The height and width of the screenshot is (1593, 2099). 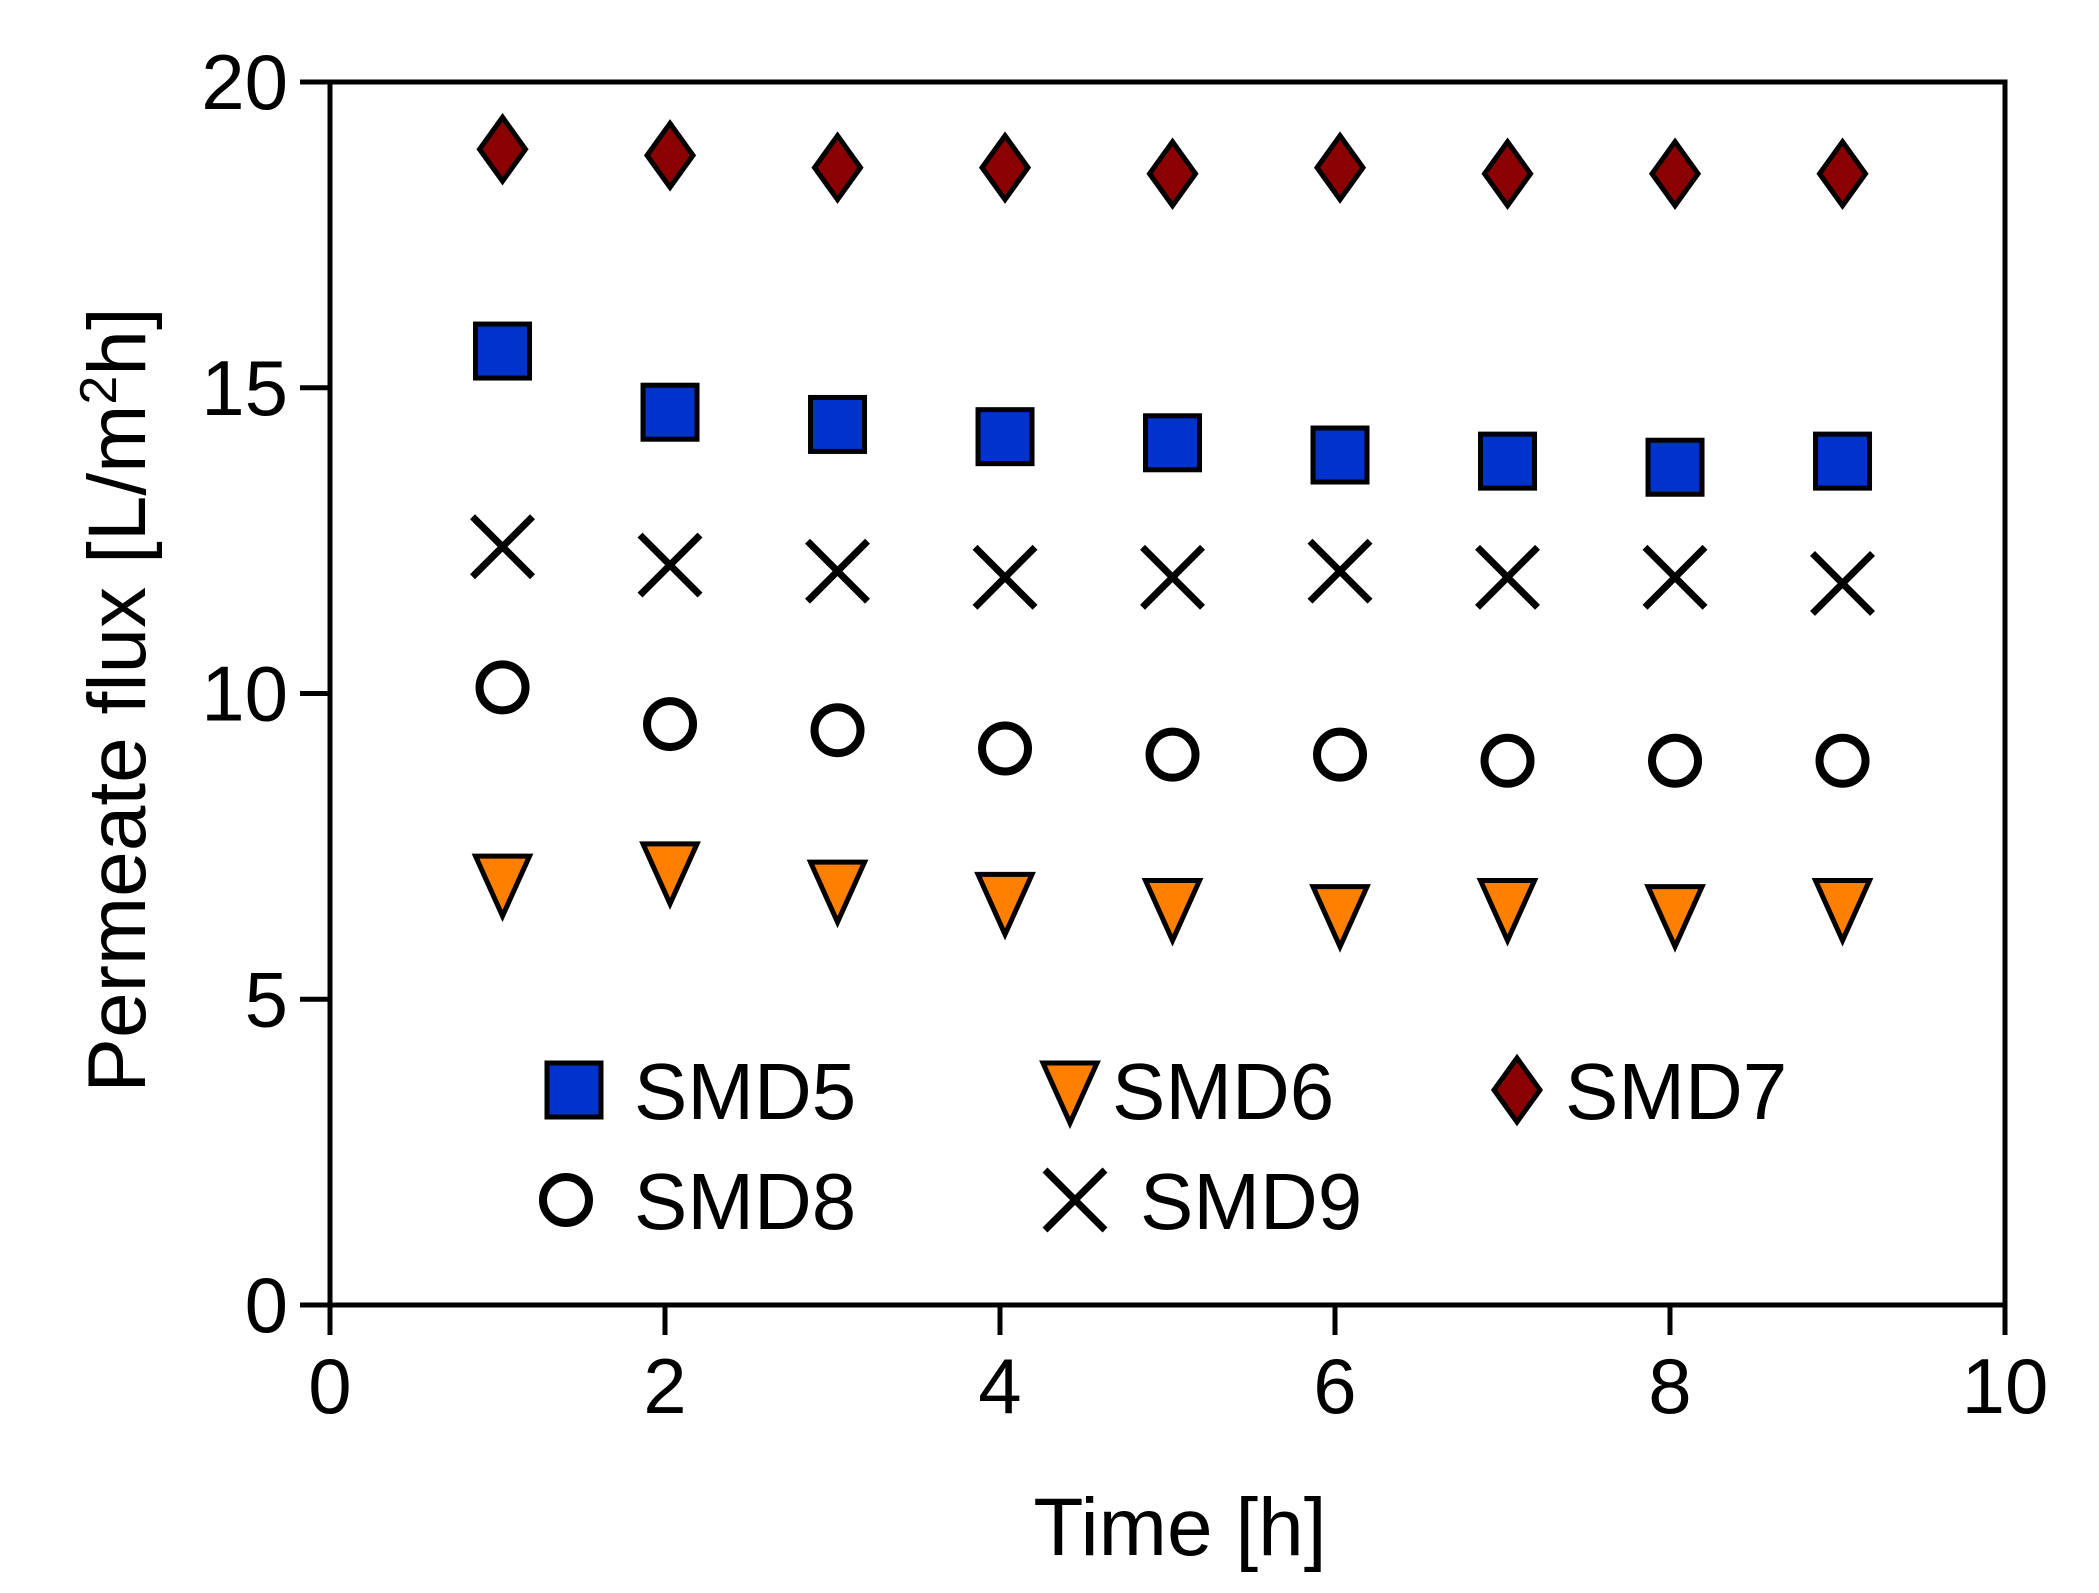 What do you see at coordinates (2005, 1386) in the screenshot?
I see `x-tick-label: 10` at bounding box center [2005, 1386].